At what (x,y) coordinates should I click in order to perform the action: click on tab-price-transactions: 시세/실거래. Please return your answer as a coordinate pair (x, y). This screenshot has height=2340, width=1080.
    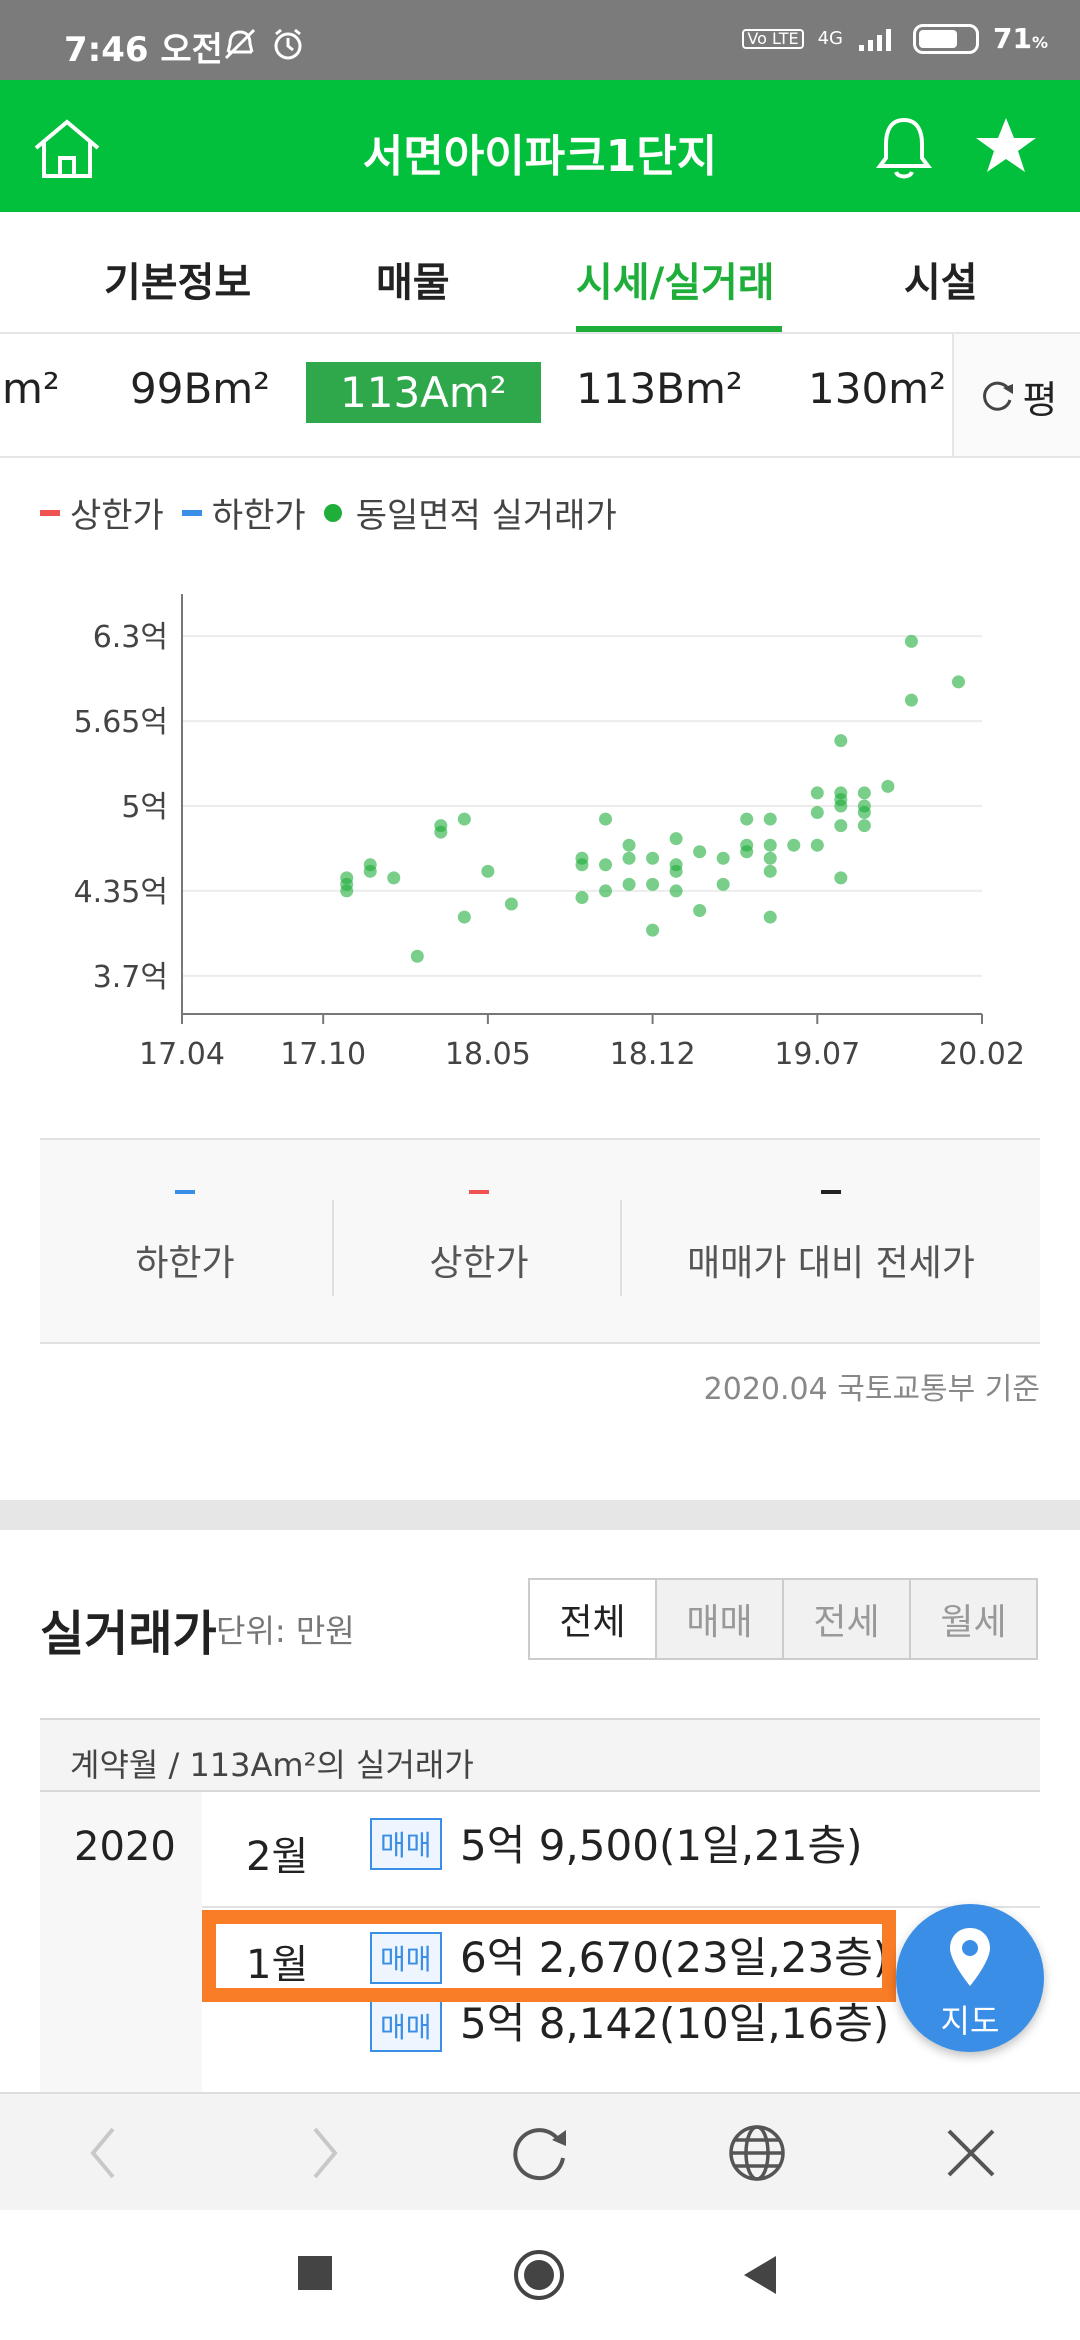
    Looking at the image, I should click on (675, 283).